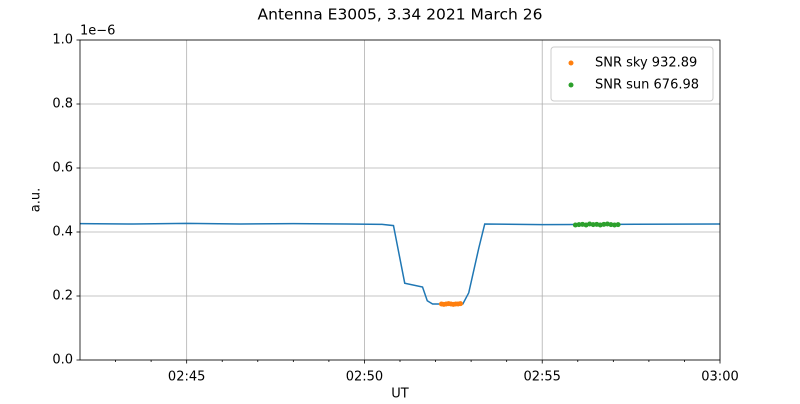 The height and width of the screenshot is (404, 800). Describe the element at coordinates (62, 168) in the screenshot. I see `y-tick-label: 0.6` at that location.